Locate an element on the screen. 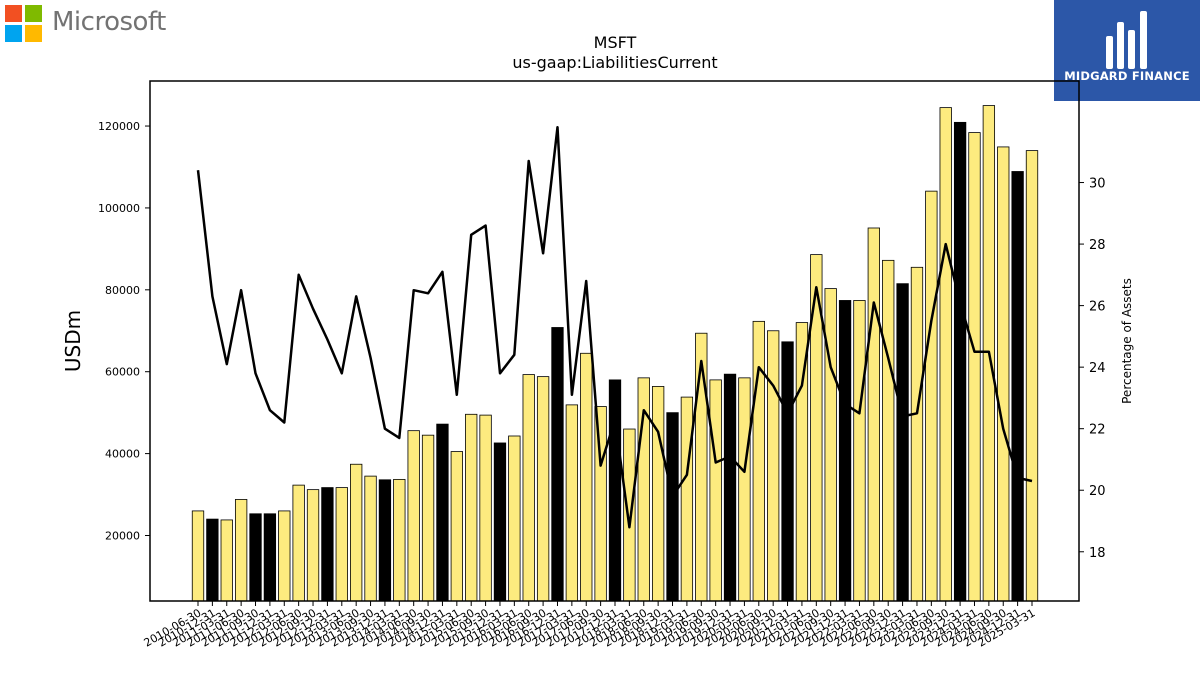  y-left-tick-label: 100000 is located at coordinates (119, 208).